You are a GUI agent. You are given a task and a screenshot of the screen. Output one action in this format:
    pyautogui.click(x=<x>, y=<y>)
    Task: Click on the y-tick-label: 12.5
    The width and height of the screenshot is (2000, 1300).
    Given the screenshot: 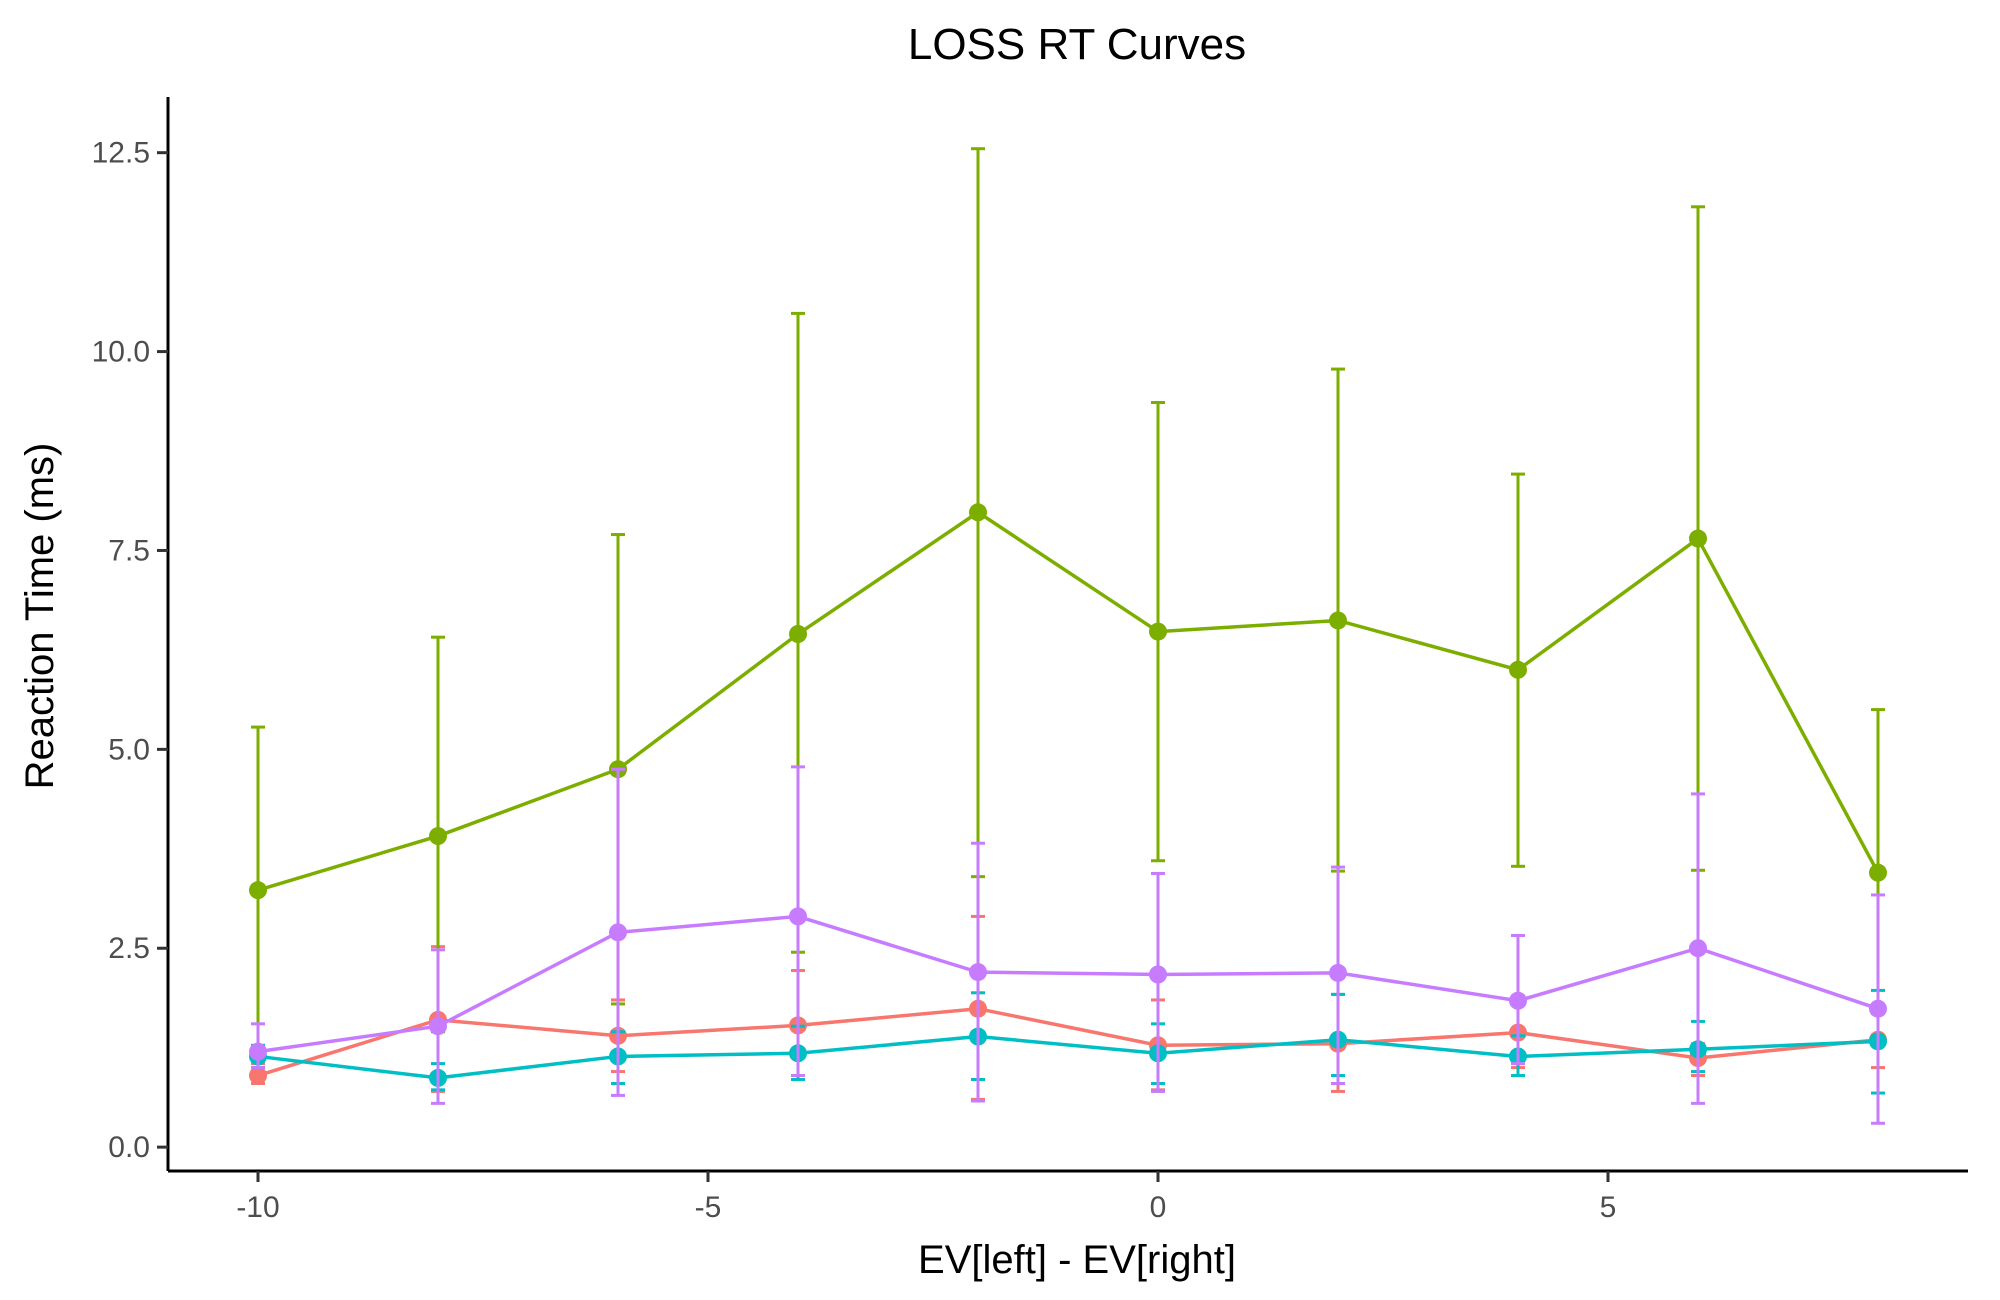 What is the action you would take?
    pyautogui.click(x=121, y=153)
    